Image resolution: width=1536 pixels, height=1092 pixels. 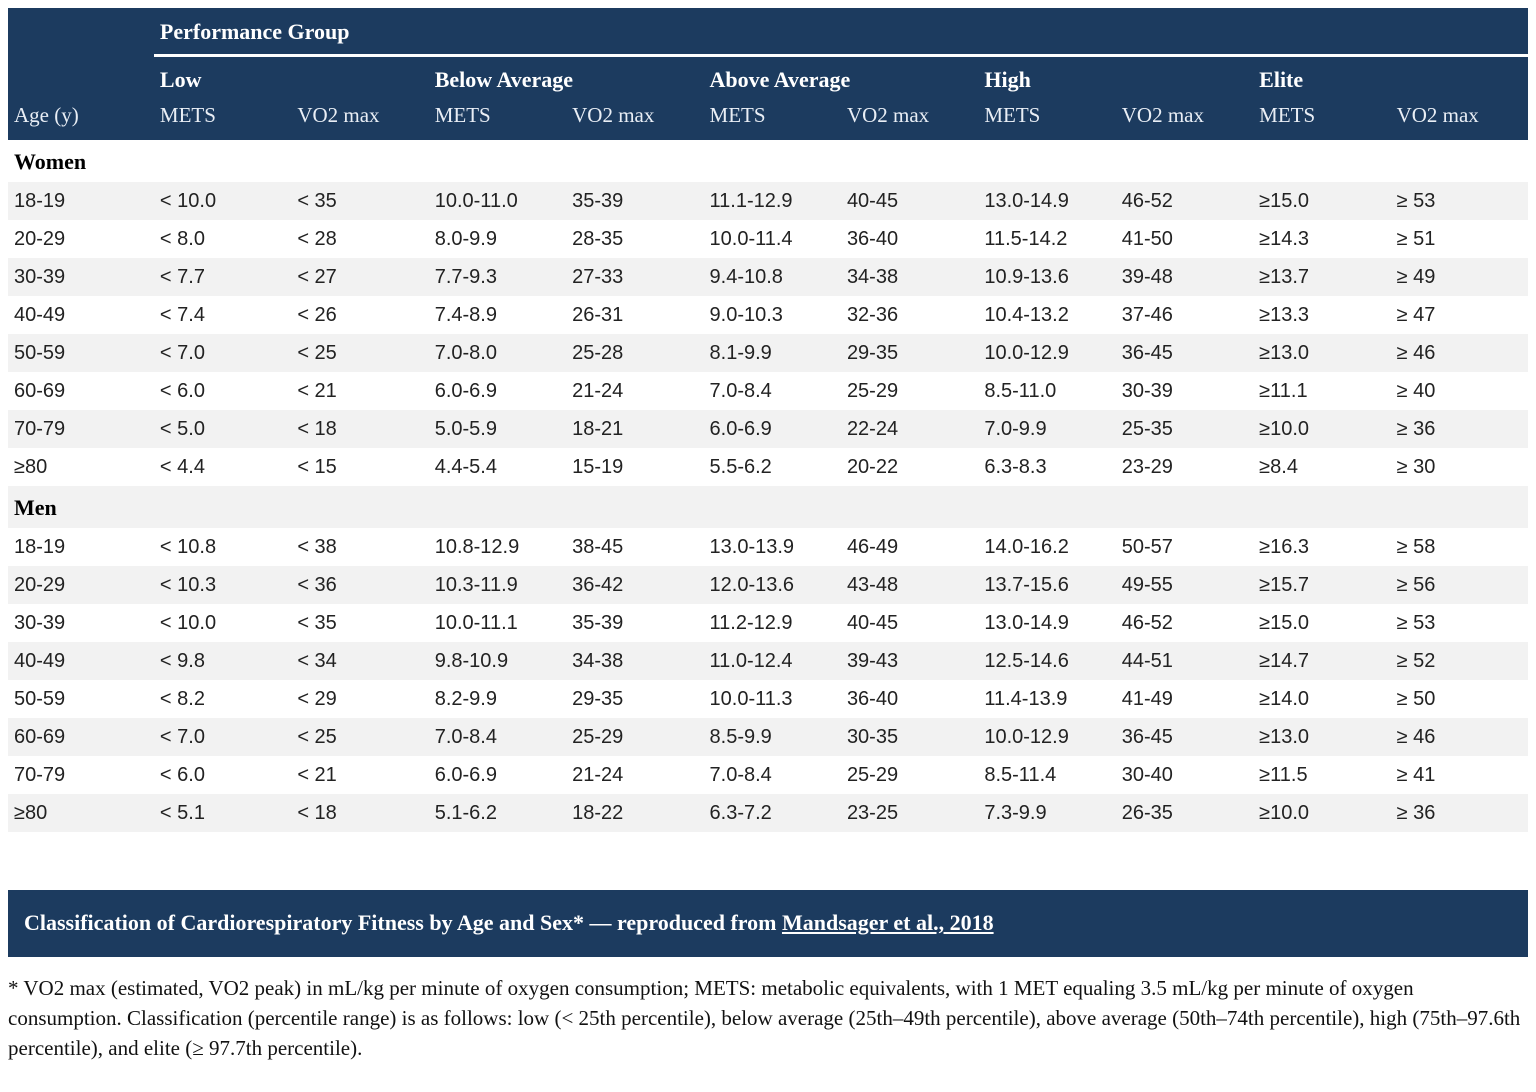 What do you see at coordinates (635, 201) in the screenshot?
I see `value-cell: 35-39` at bounding box center [635, 201].